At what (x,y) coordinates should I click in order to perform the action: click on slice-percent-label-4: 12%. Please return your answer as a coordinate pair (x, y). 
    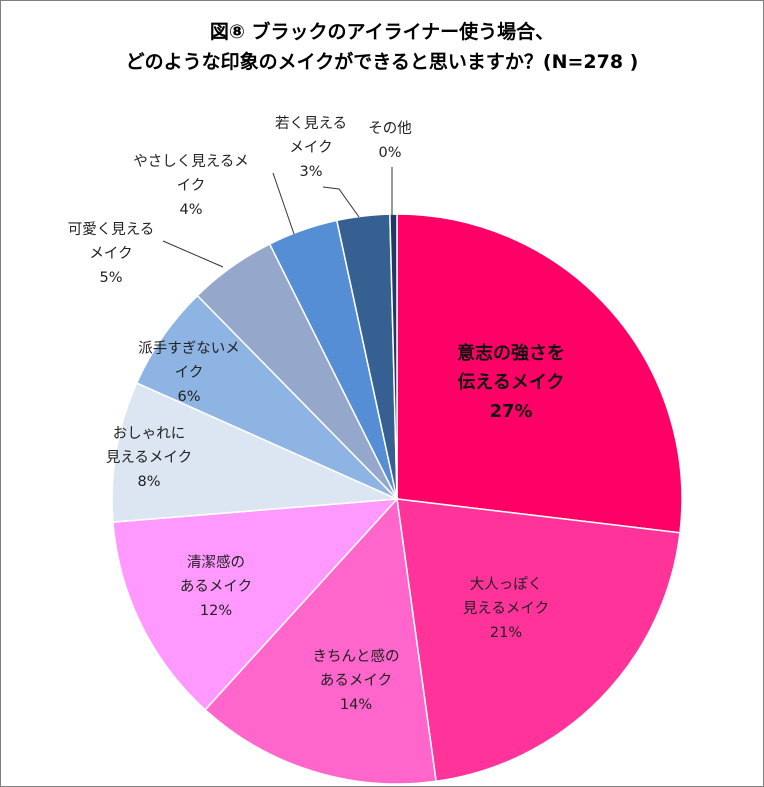
    Looking at the image, I should click on (216, 611).